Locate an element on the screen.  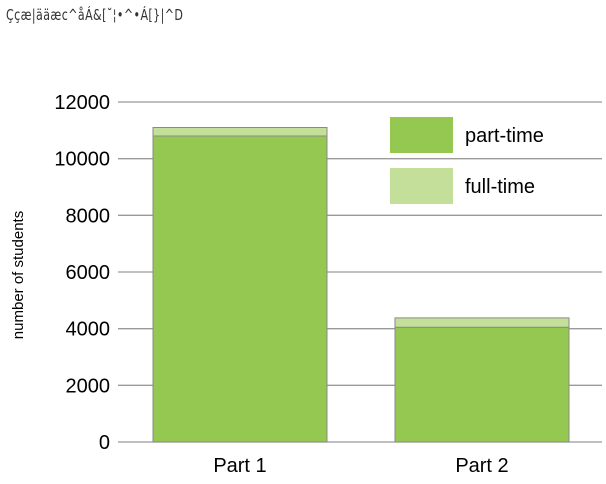
y-tick-label-8000: 8000 is located at coordinates (88, 216).